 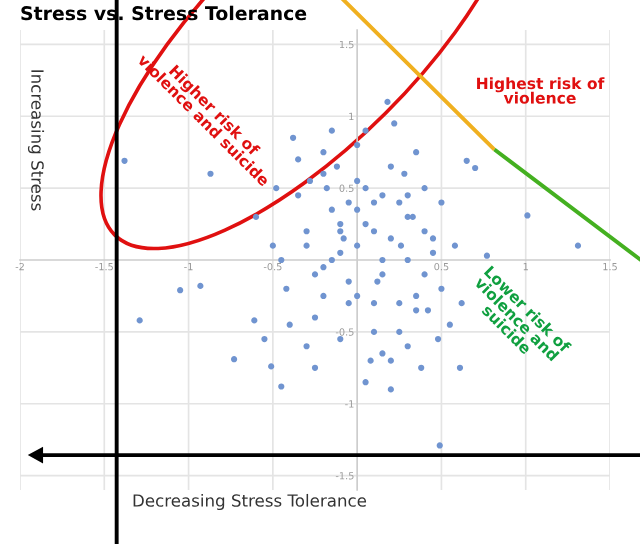 What do you see at coordinates (250, 502) in the screenshot?
I see `x-axis-title: Decreasing Stress Tolerance` at bounding box center [250, 502].